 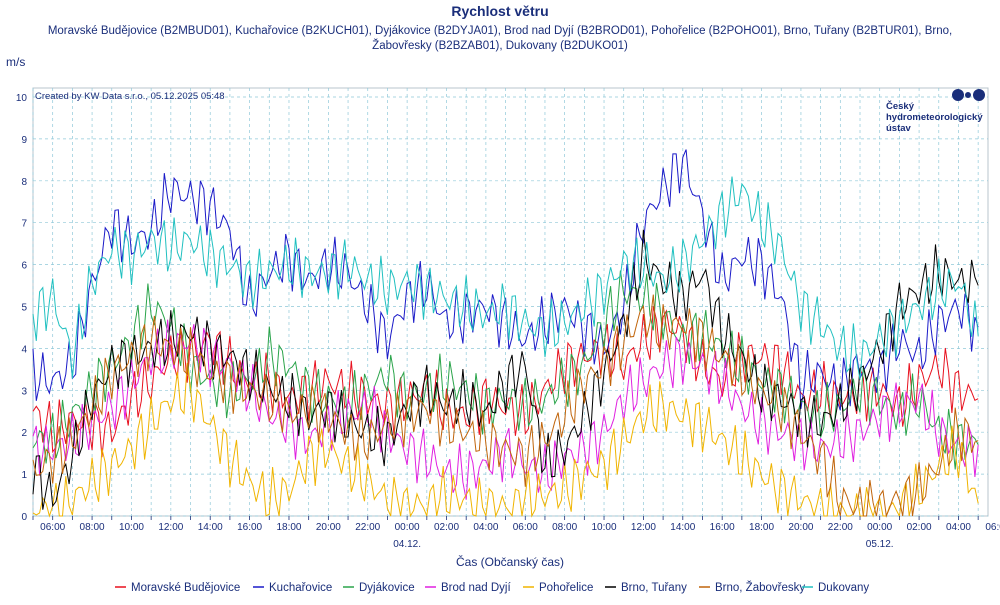 What do you see at coordinates (24, 349) in the screenshot?
I see `y-tick-label: 4` at bounding box center [24, 349].